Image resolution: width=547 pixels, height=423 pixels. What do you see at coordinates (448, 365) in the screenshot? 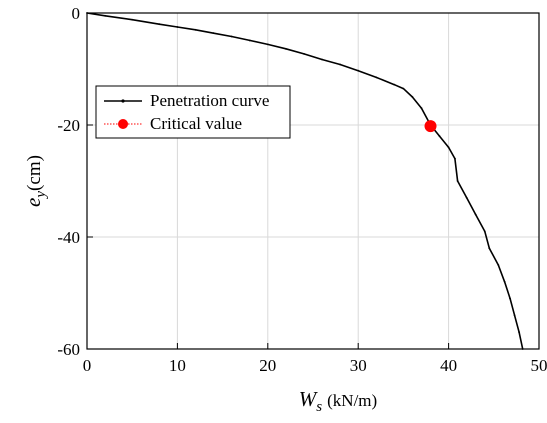
I see `x-tick-label: 40` at bounding box center [448, 365].